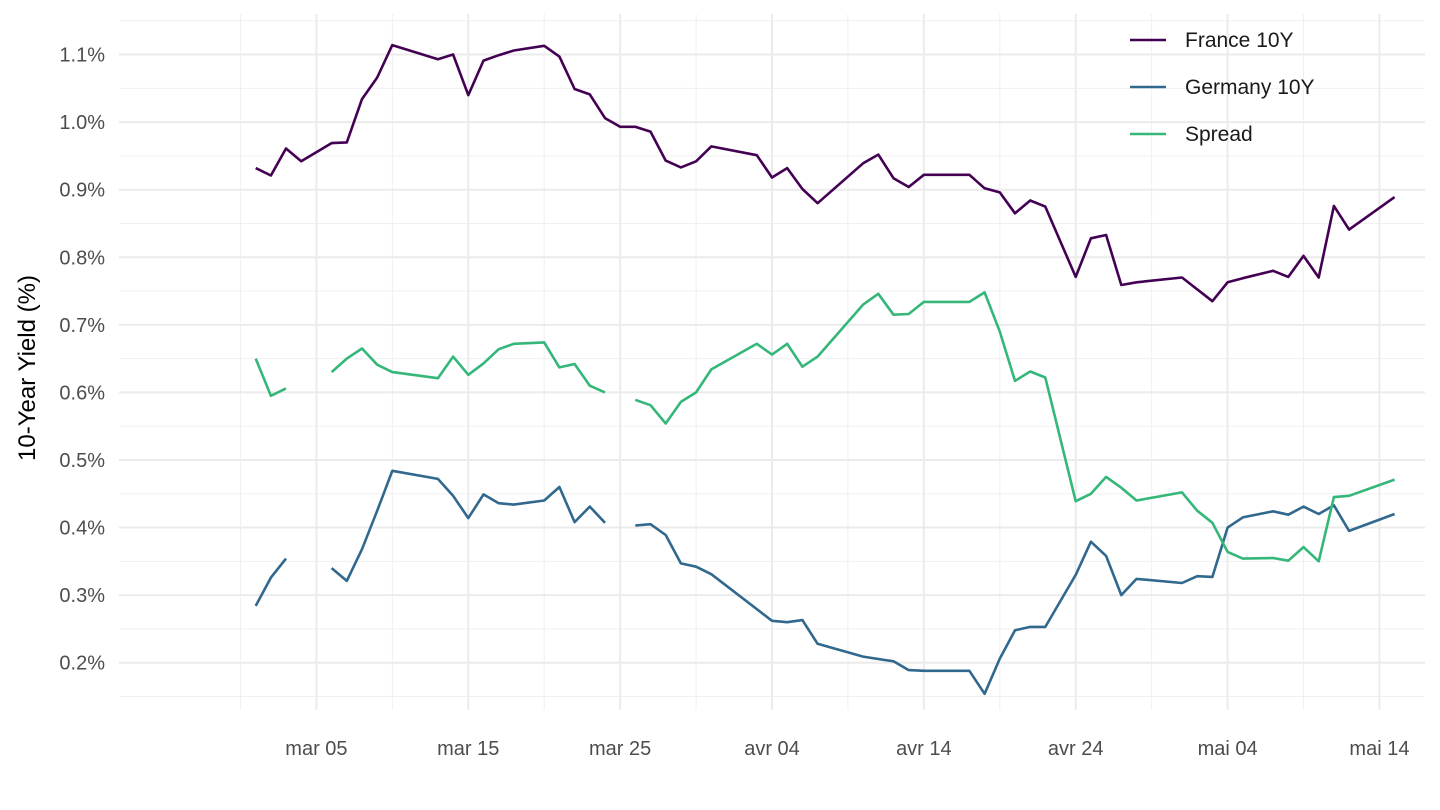 This screenshot has width=1440, height=810. Describe the element at coordinates (620, 749) in the screenshot. I see `x-tick-label: mar 25` at that location.